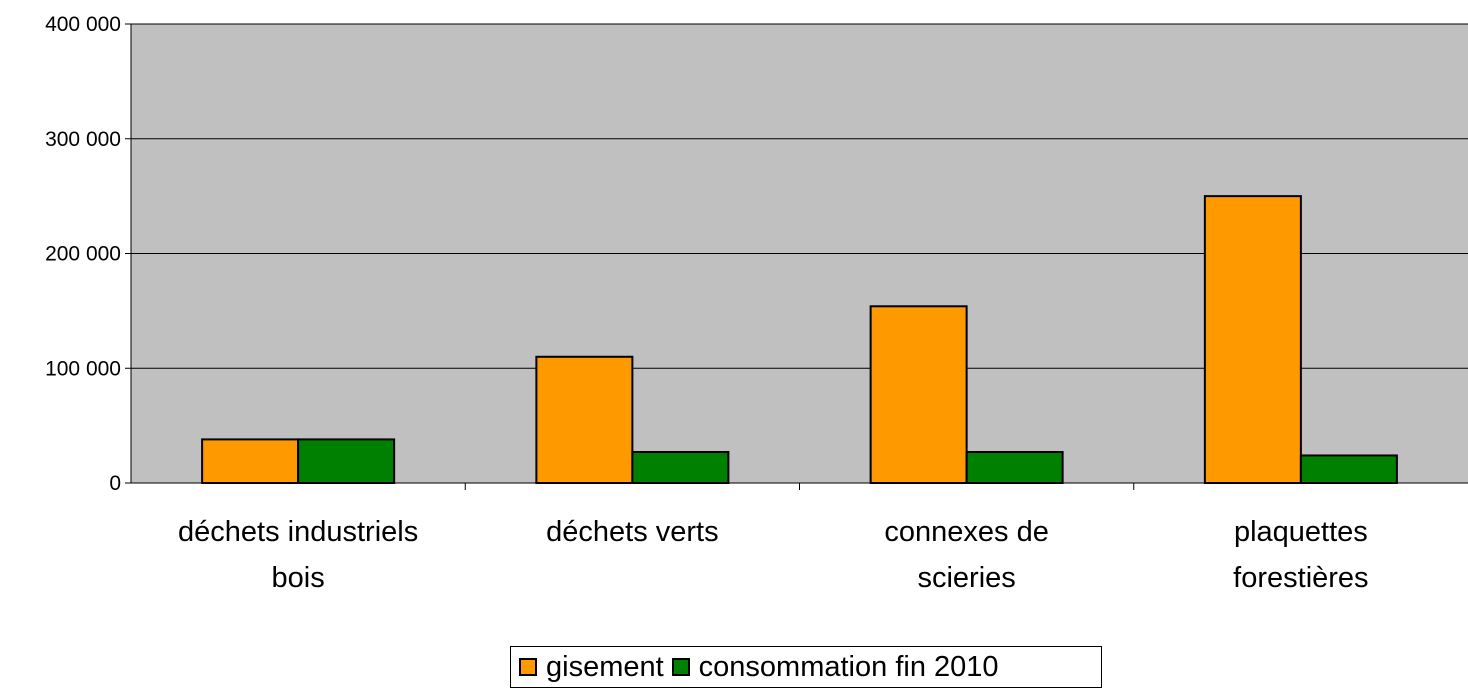  I want to click on legend-item-consommation: consommation fin 2010, so click(835, 667).